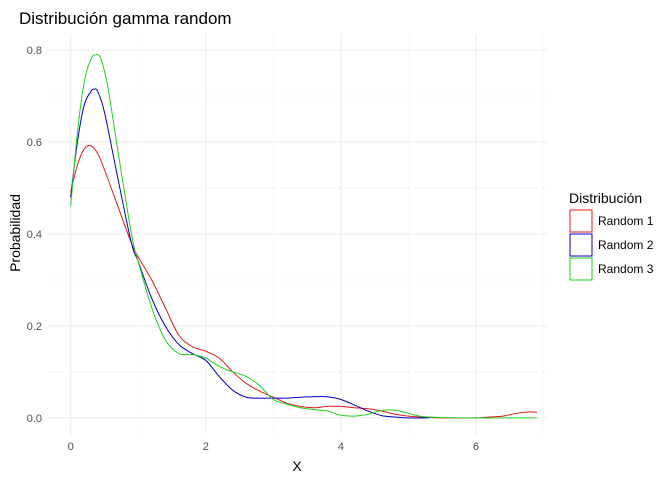 The height and width of the screenshot is (480, 672). What do you see at coordinates (605, 198) in the screenshot?
I see `legend-title: Distribución` at bounding box center [605, 198].